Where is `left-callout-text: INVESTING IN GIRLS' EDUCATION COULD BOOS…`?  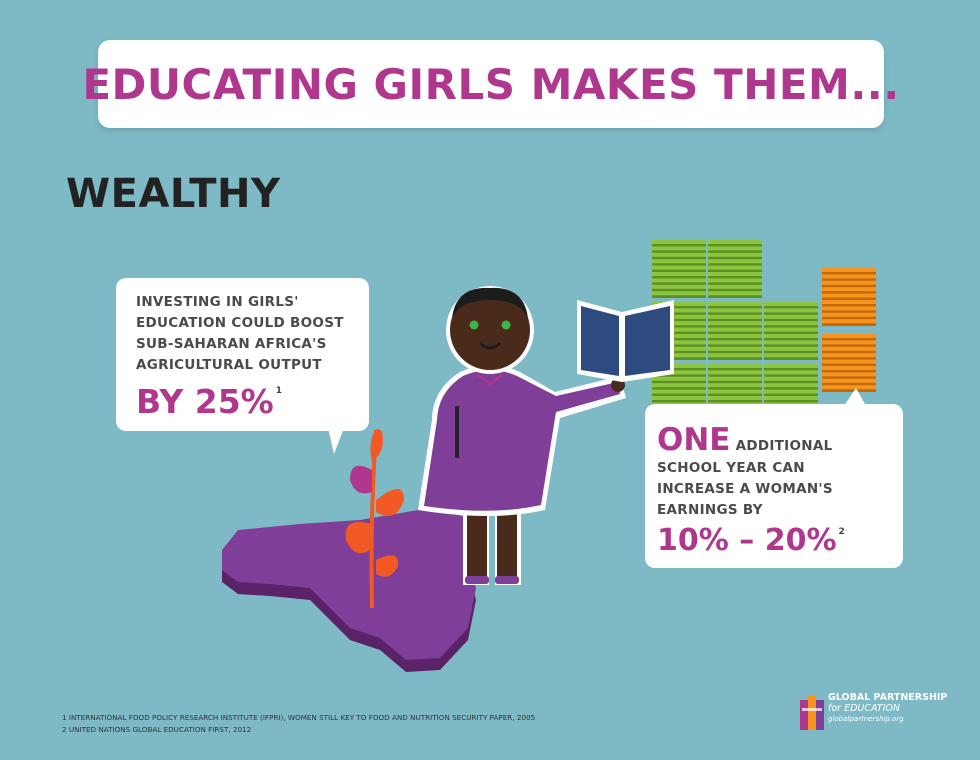 left-callout-text: INVESTING IN GIRLS' EDUCATION COULD BOOS… is located at coordinates (243, 334).